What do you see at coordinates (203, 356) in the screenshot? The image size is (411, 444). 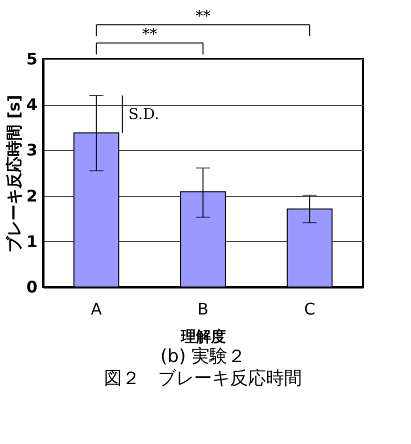 I see `text: (b) 実験２` at bounding box center [203, 356].